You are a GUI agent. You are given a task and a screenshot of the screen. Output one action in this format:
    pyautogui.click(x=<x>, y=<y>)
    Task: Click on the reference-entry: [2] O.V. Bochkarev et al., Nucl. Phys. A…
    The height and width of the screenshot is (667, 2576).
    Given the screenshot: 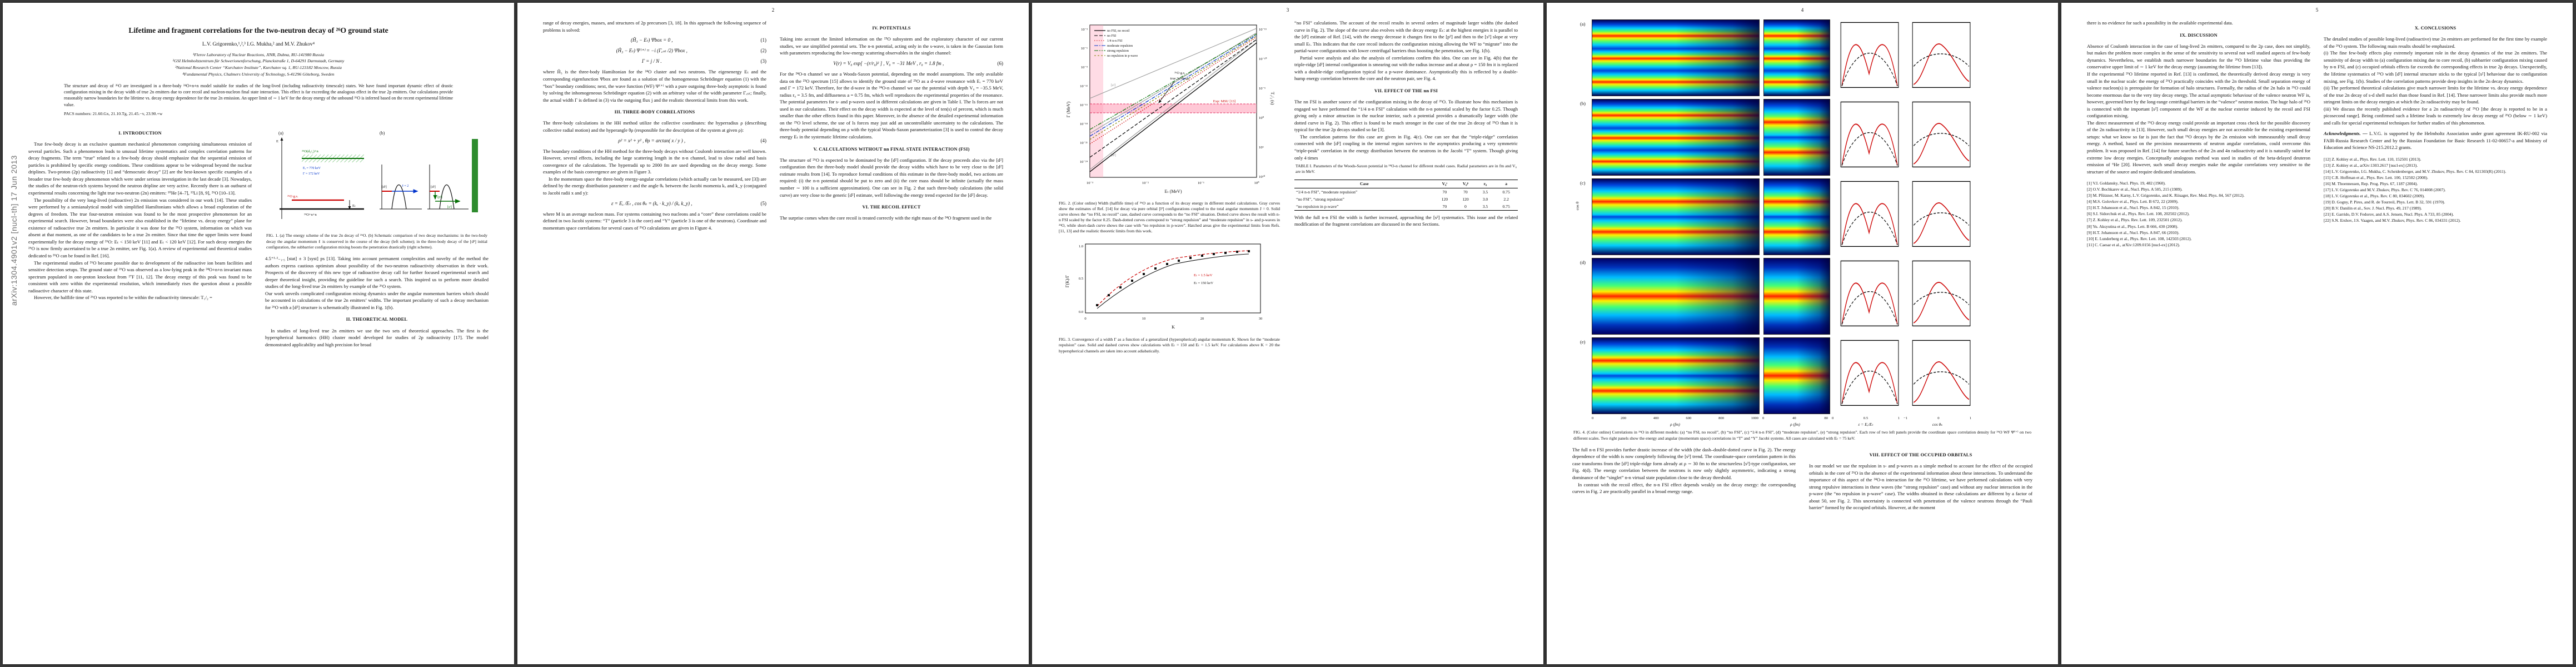 What is the action you would take?
    pyautogui.click(x=2135, y=189)
    